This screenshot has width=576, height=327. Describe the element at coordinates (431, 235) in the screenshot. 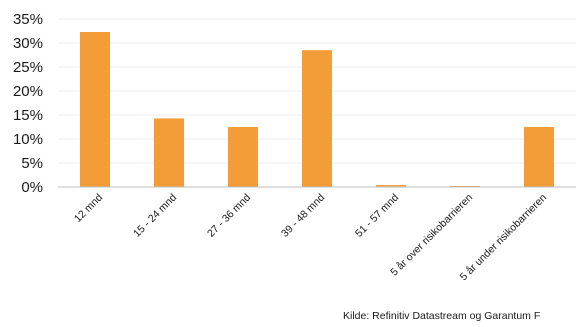

I see `x-tick-label: 5 år over risikobarrieren` at that location.